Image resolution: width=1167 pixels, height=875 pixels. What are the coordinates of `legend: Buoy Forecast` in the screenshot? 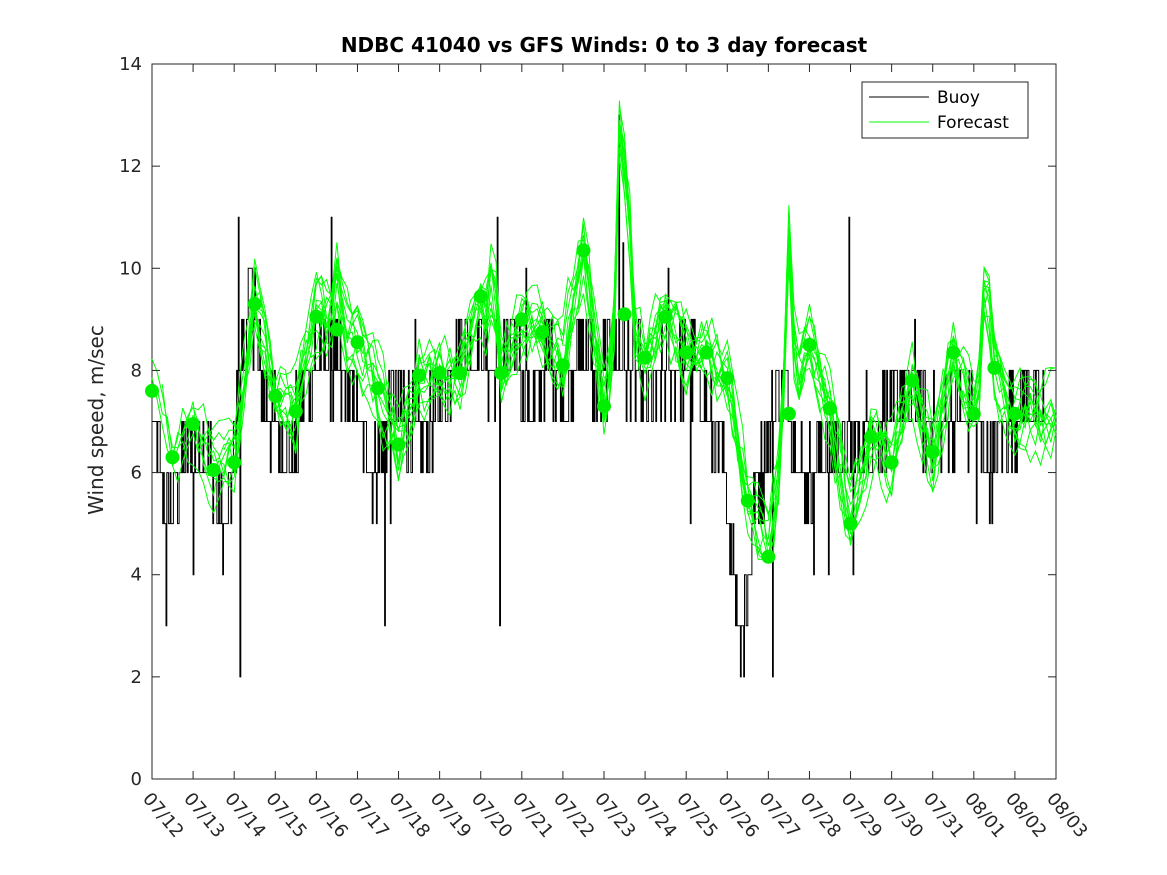 It's located at (945, 110).